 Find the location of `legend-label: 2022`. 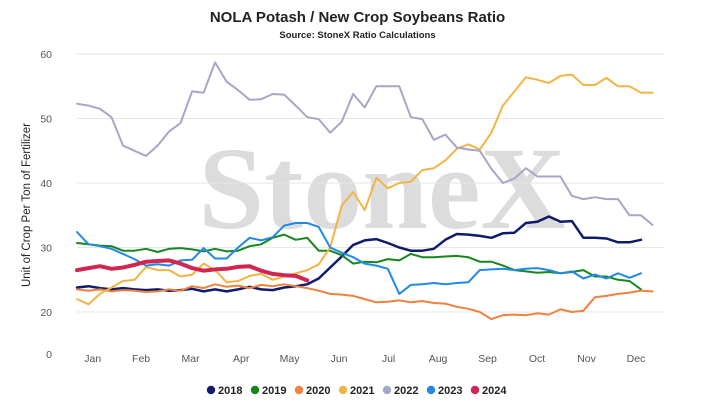

legend-label: 2022 is located at coordinates (406, 391).